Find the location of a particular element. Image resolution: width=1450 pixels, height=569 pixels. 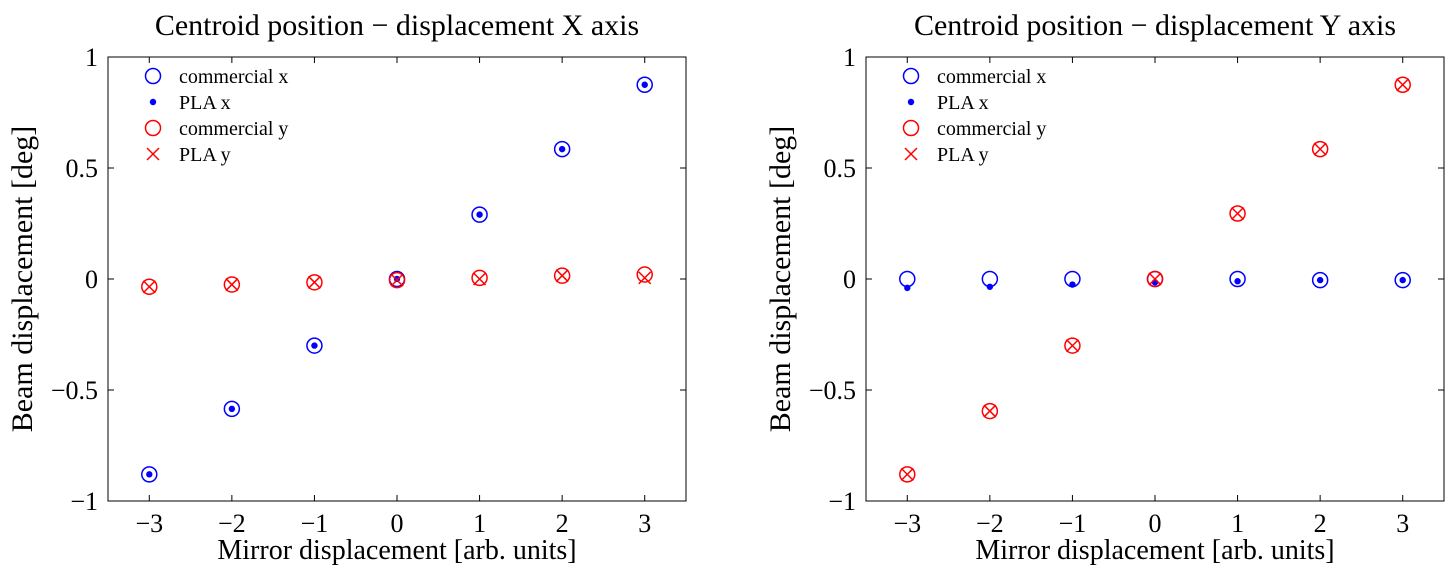

series-commercial-y is located at coordinates (397, 281).